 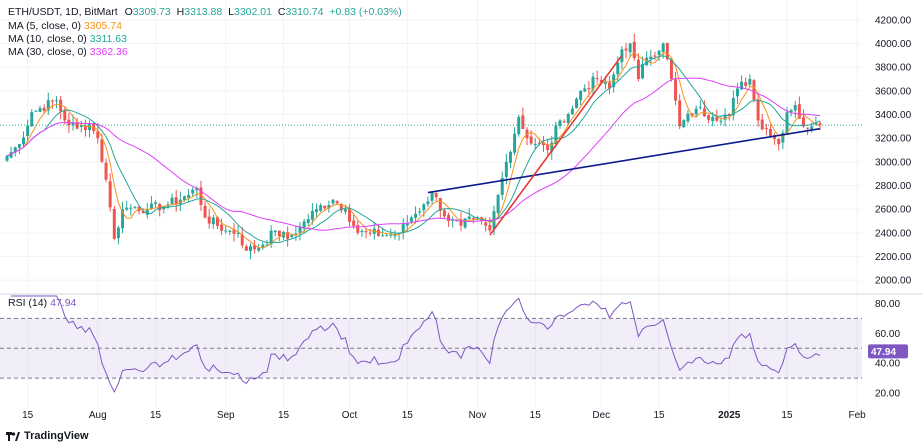 What do you see at coordinates (893, 210) in the screenshot?
I see `price-tick-label: 2600.00` at bounding box center [893, 210].